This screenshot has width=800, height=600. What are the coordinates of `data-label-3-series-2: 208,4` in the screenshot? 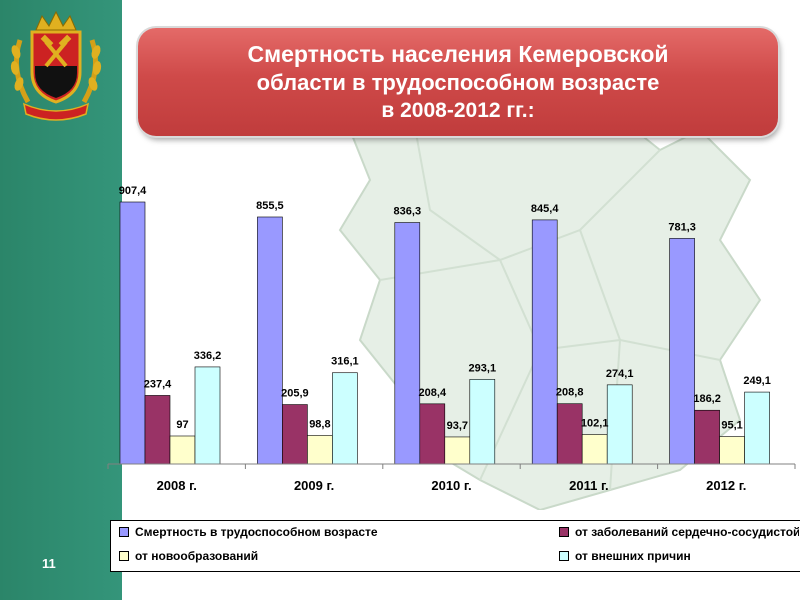 It's located at (433, 393).